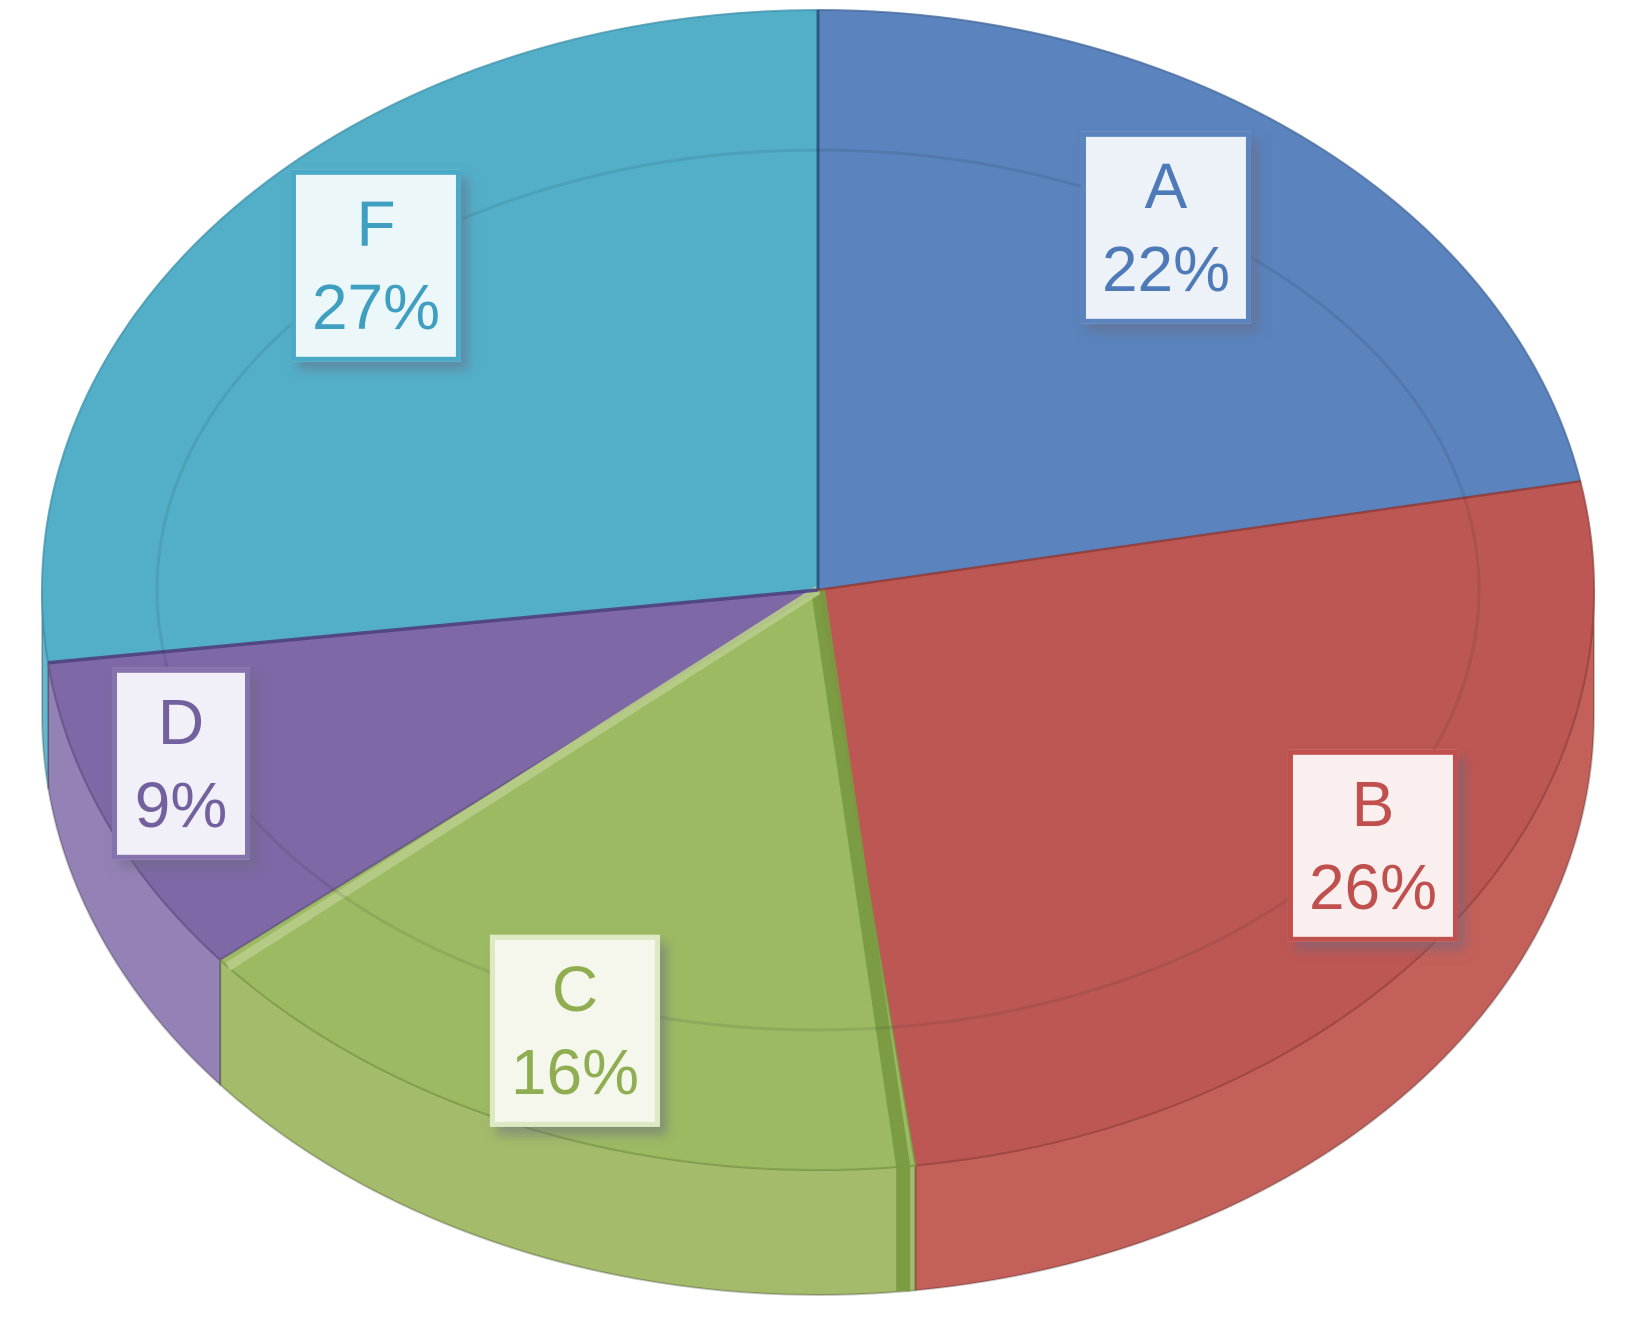 The height and width of the screenshot is (1326, 1626). What do you see at coordinates (376, 266) in the screenshot?
I see `slice-label-F: F 27%` at bounding box center [376, 266].